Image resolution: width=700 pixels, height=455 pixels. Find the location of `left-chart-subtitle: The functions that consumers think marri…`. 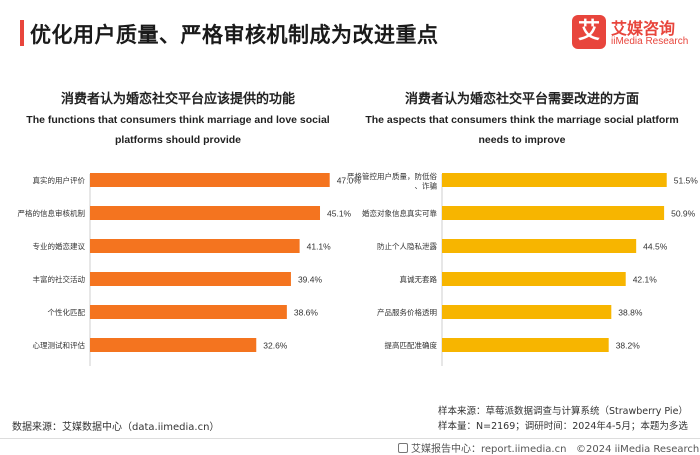

left-chart-subtitle: The functions that consumers think marri… is located at coordinates (178, 130).